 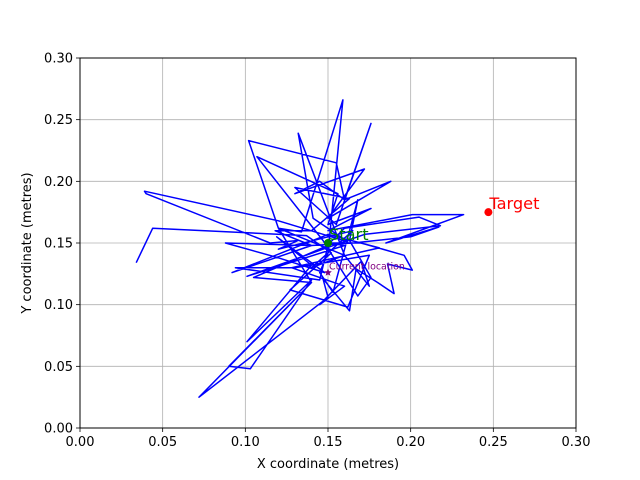 I want to click on x-tick-label: 0.10, so click(x=245, y=442).